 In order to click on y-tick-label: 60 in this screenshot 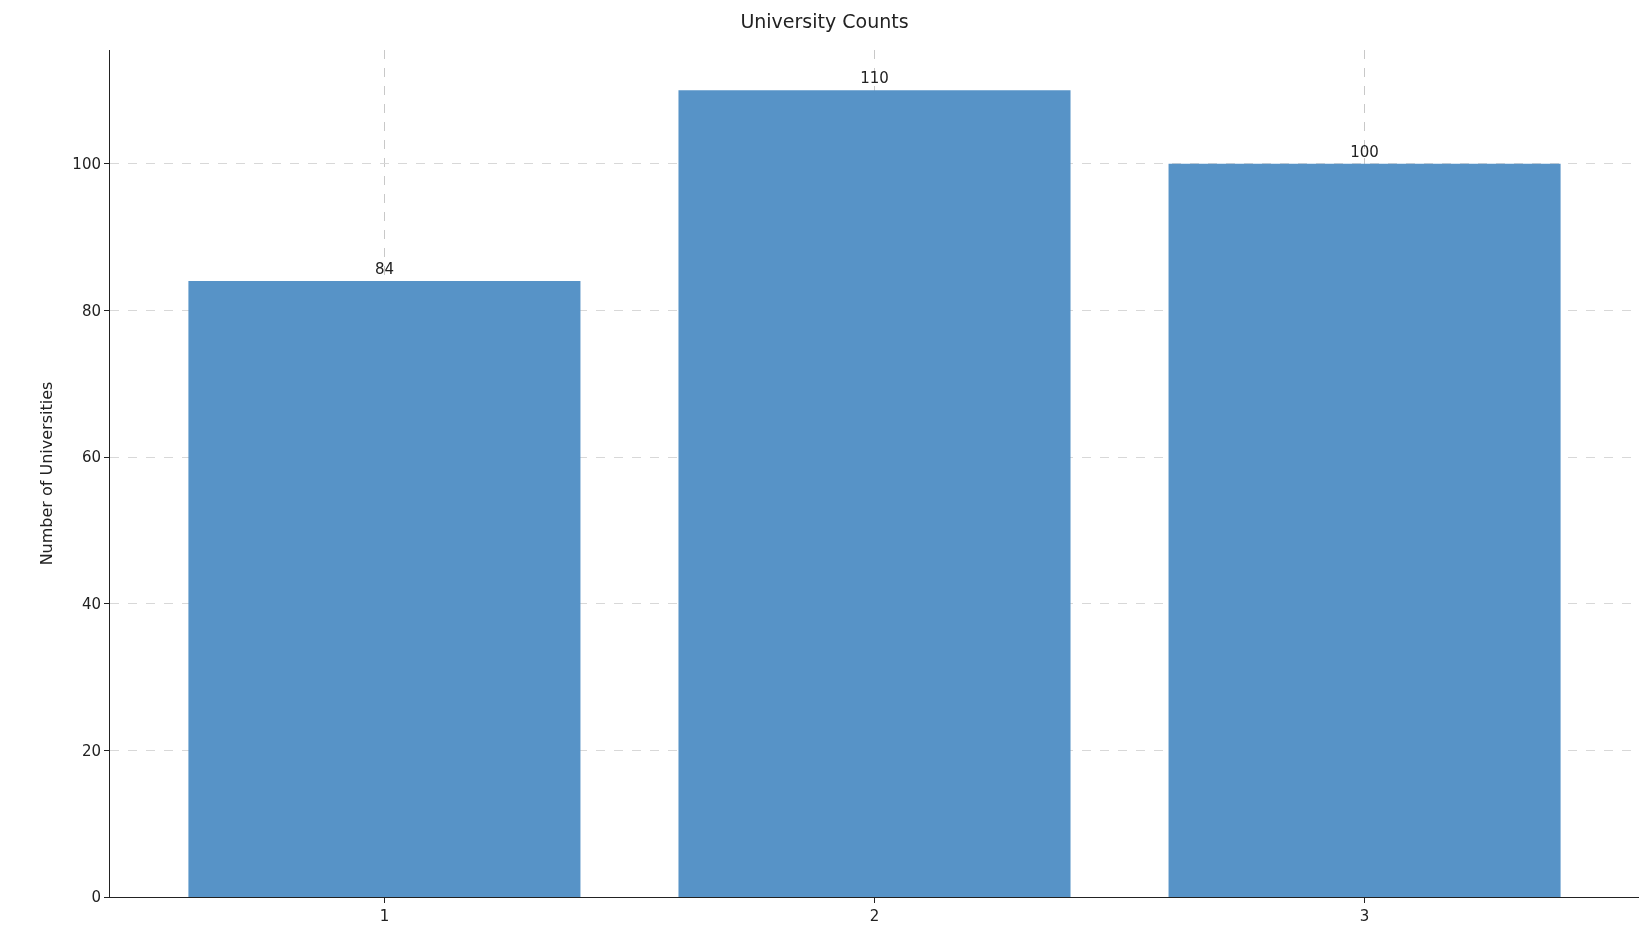, I will do `click(91, 457)`.